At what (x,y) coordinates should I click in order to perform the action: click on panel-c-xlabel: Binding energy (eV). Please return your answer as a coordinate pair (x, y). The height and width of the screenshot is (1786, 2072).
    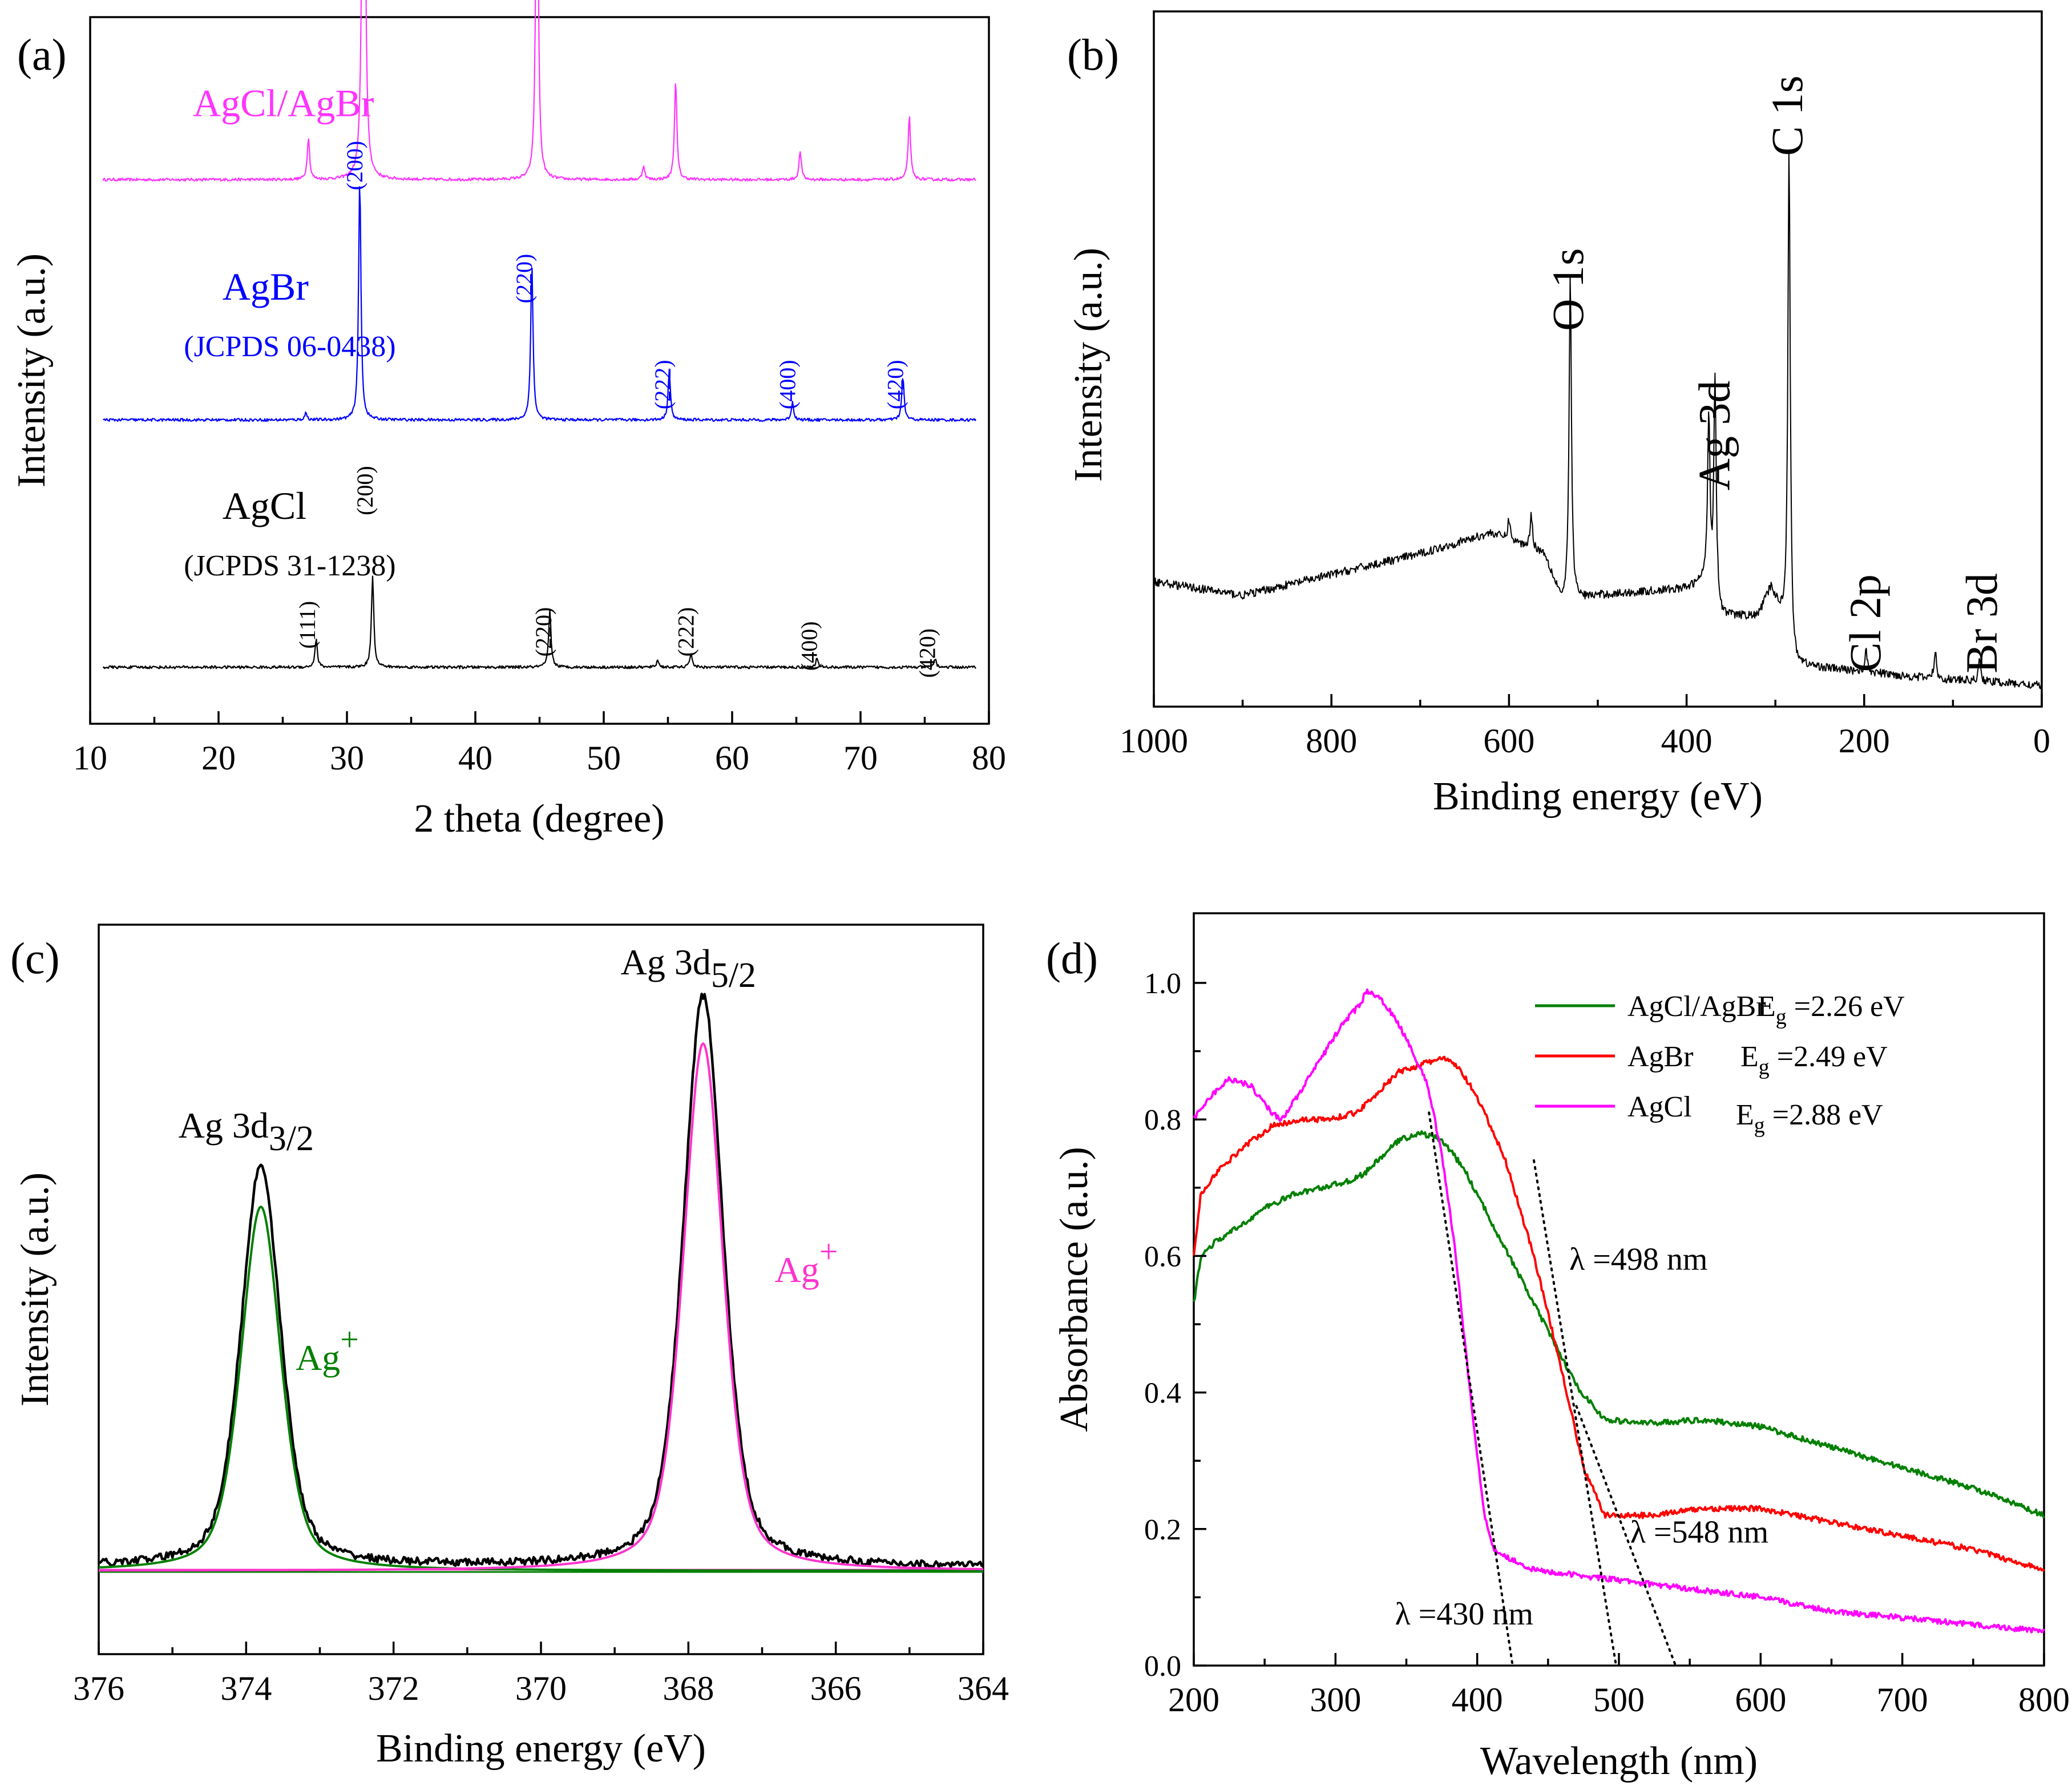
    Looking at the image, I should click on (541, 1749).